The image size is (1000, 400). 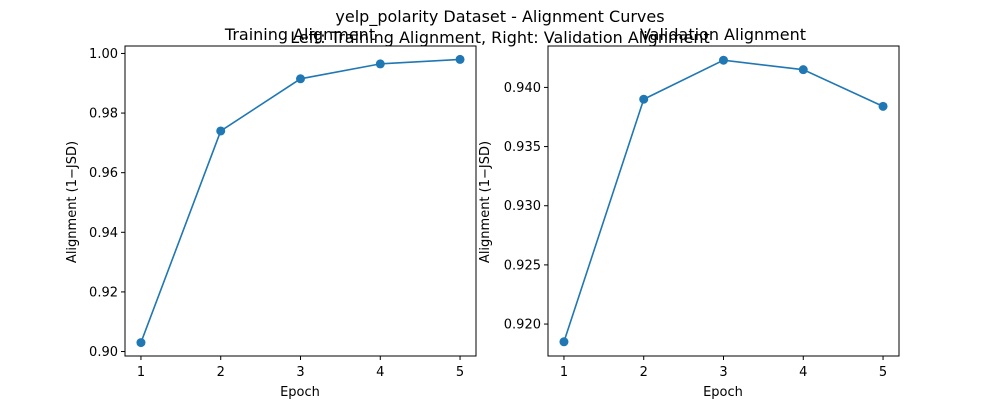 I want to click on validation-x-tick-label: 1, so click(x=564, y=372).